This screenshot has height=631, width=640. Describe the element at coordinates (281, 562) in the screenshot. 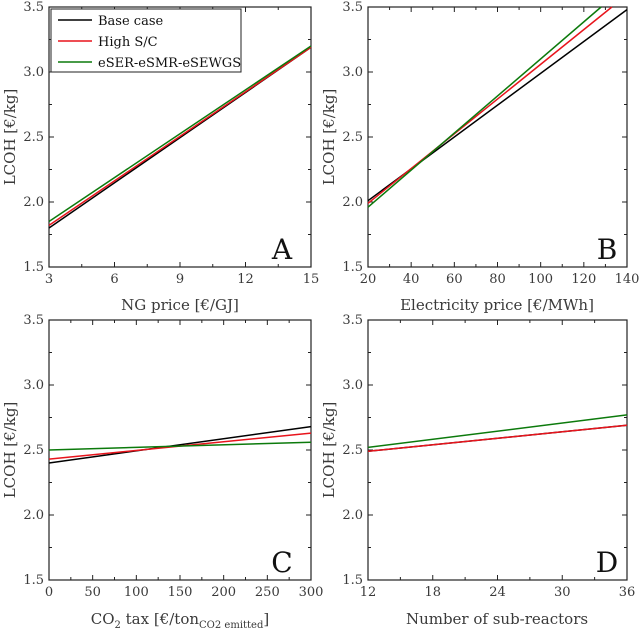

I see `panel-letter-c: C` at that location.